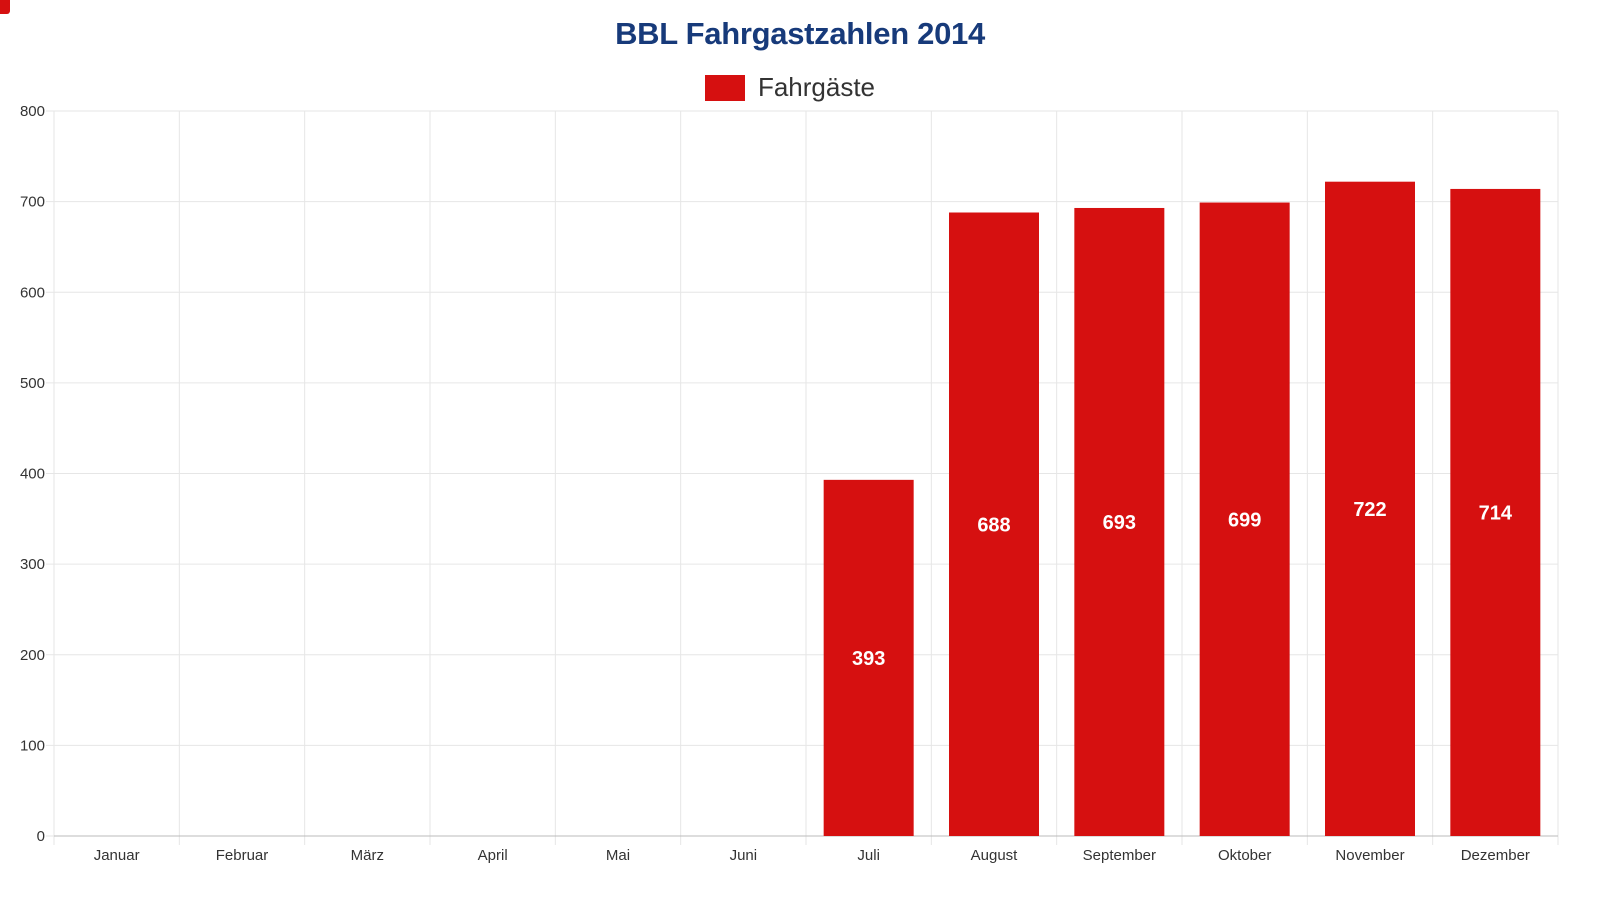 The width and height of the screenshot is (1600, 900). I want to click on y-tick-label: 200, so click(32, 655).